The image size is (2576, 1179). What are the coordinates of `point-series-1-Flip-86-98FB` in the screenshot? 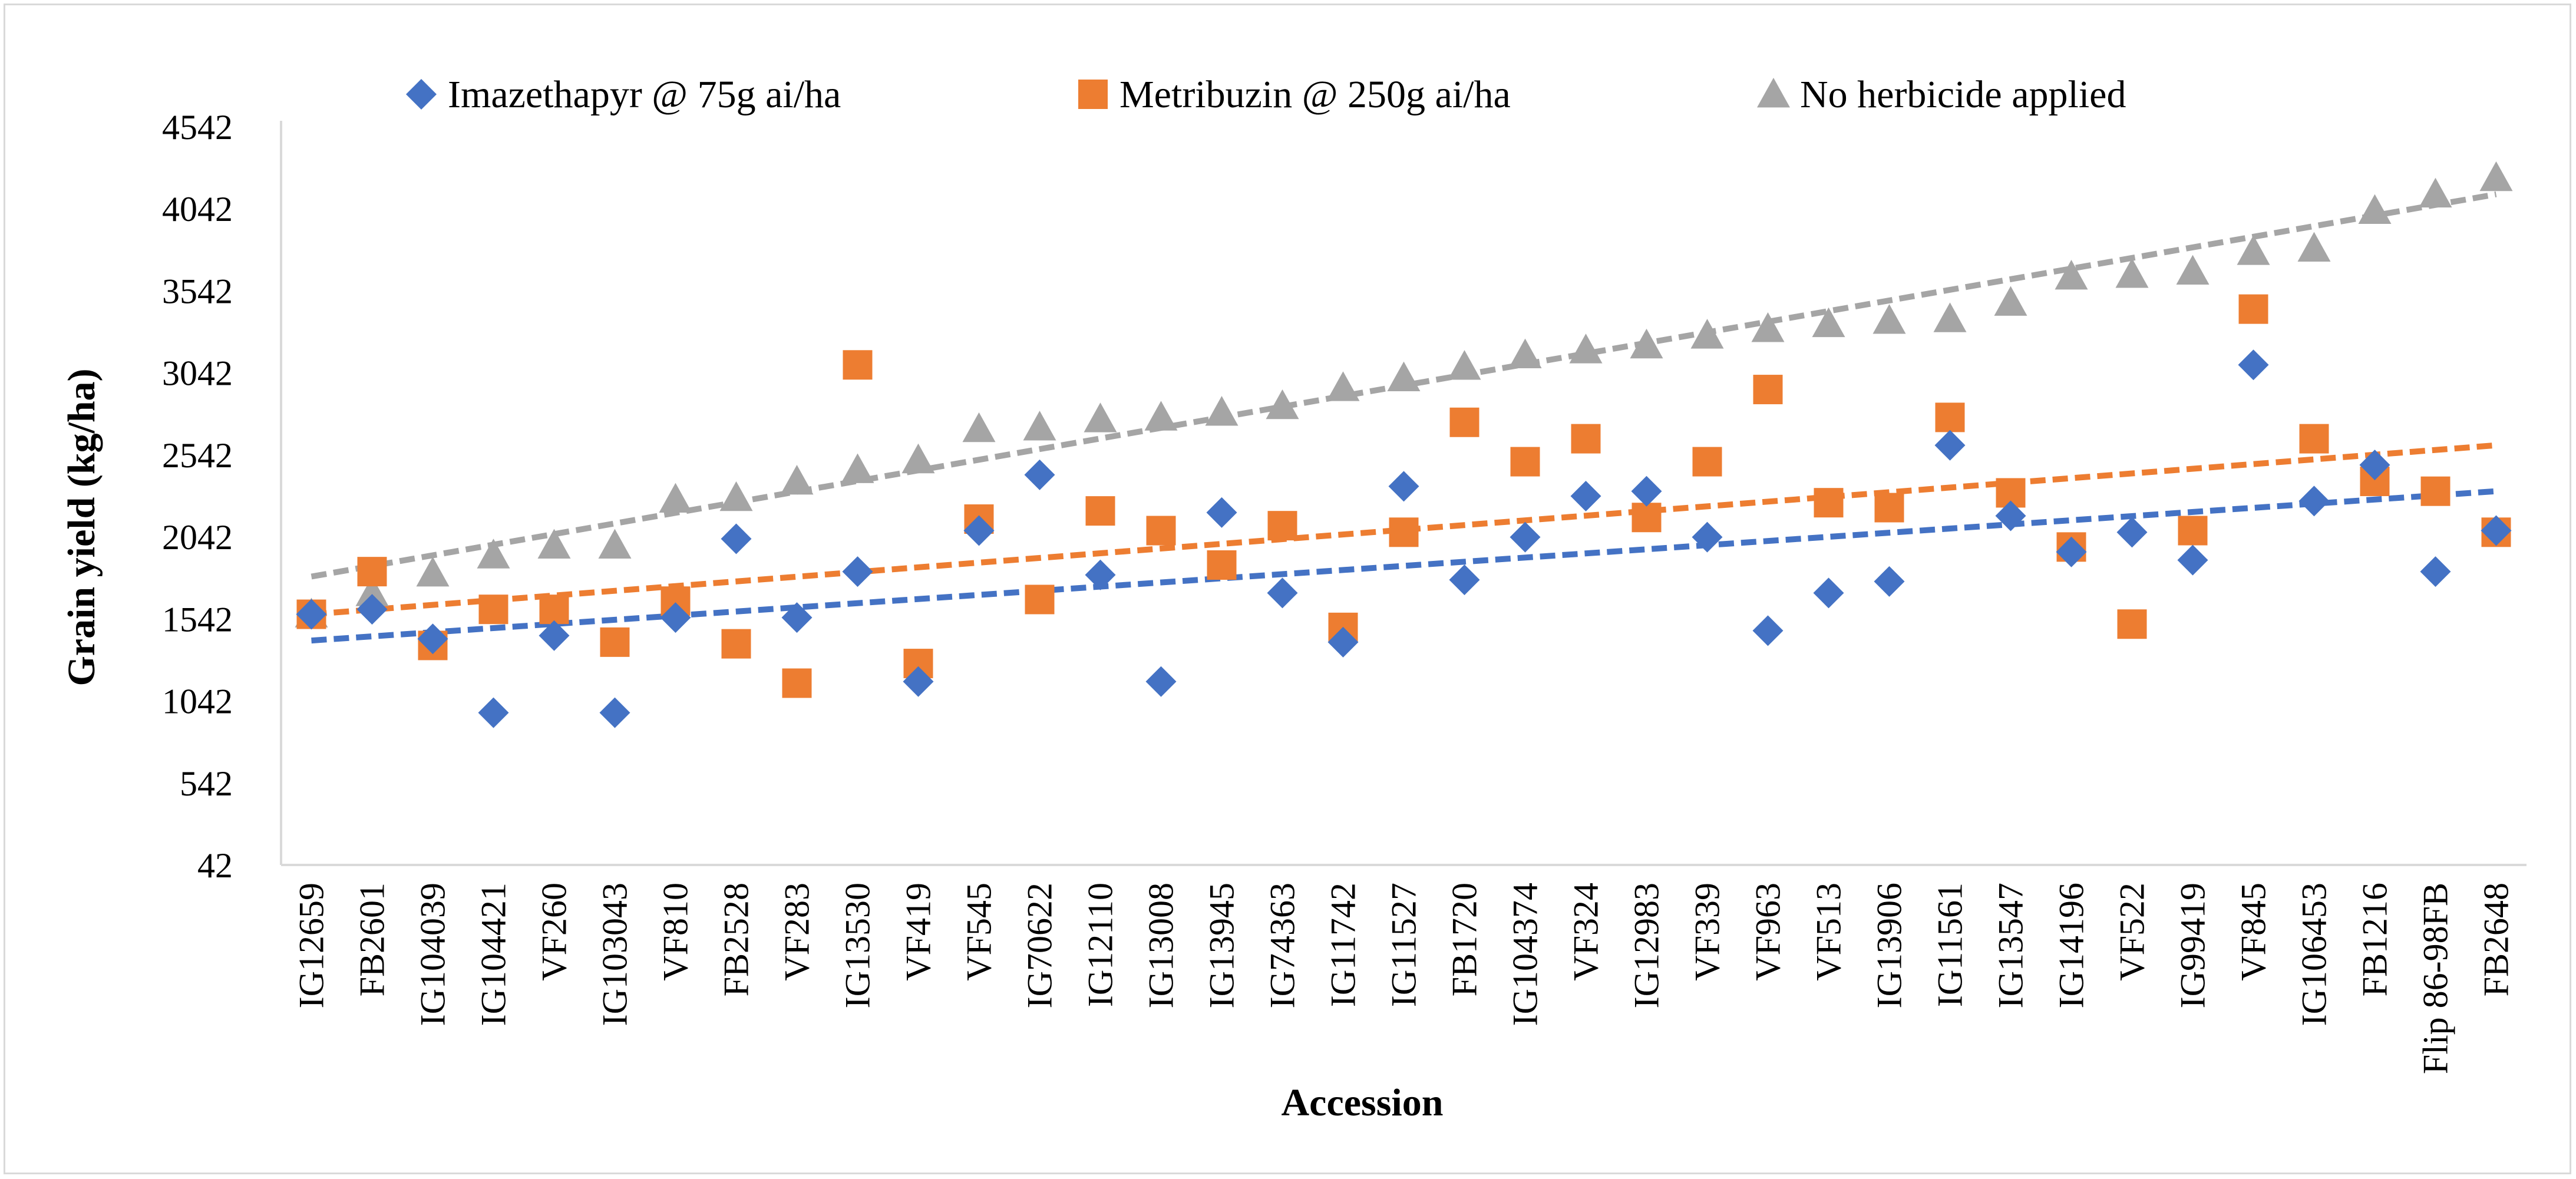 It's located at (2435, 571).